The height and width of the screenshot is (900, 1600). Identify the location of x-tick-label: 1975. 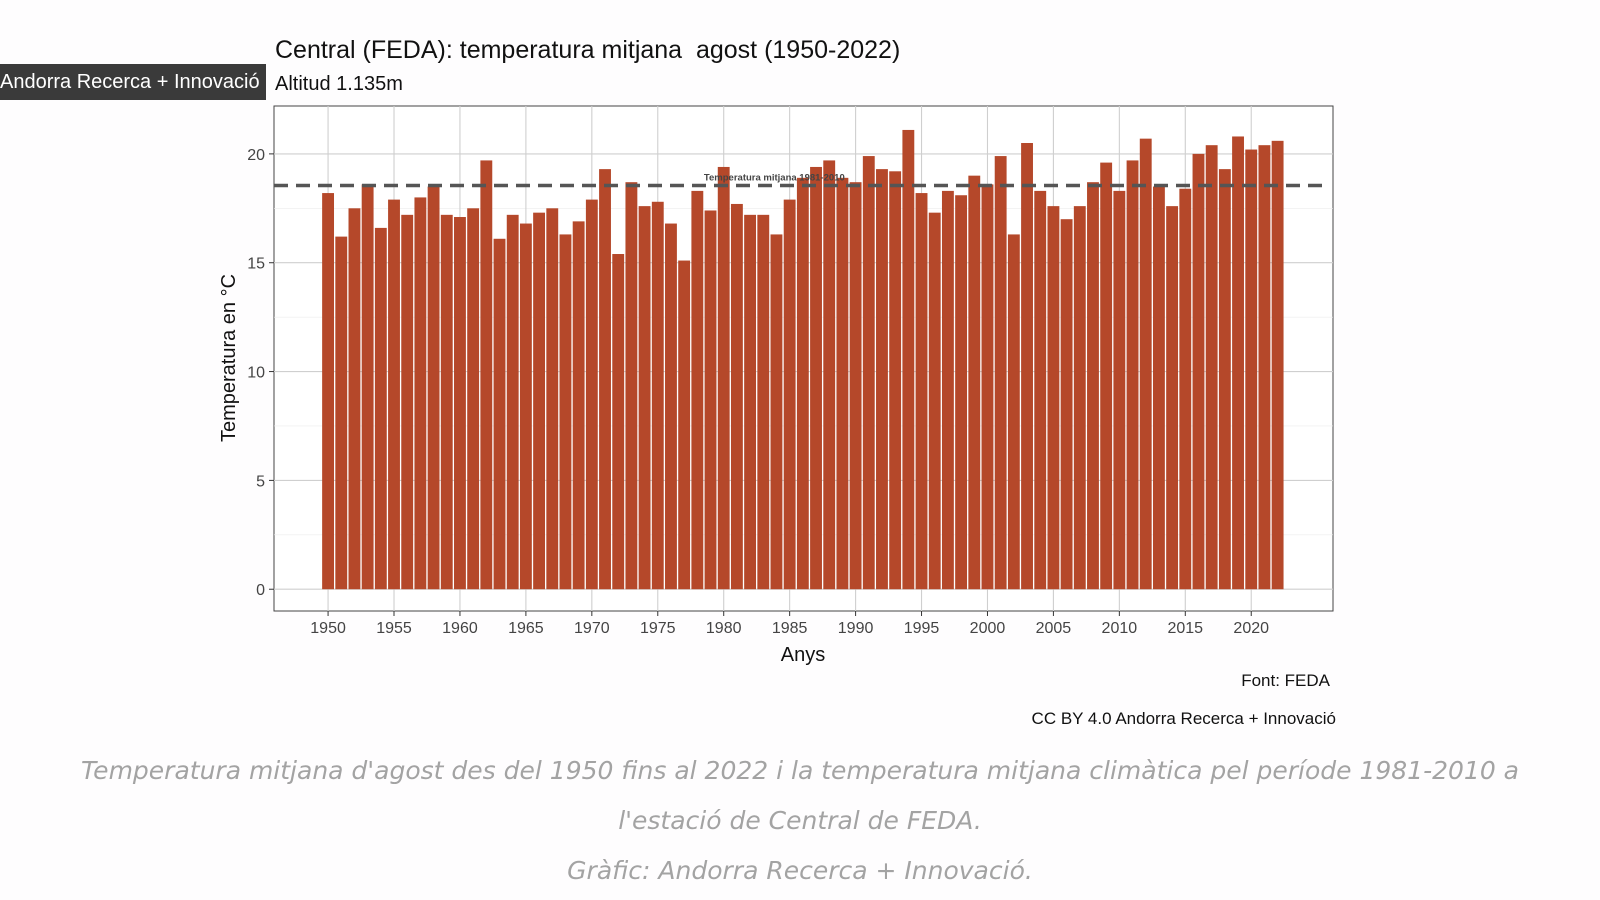
(658, 628).